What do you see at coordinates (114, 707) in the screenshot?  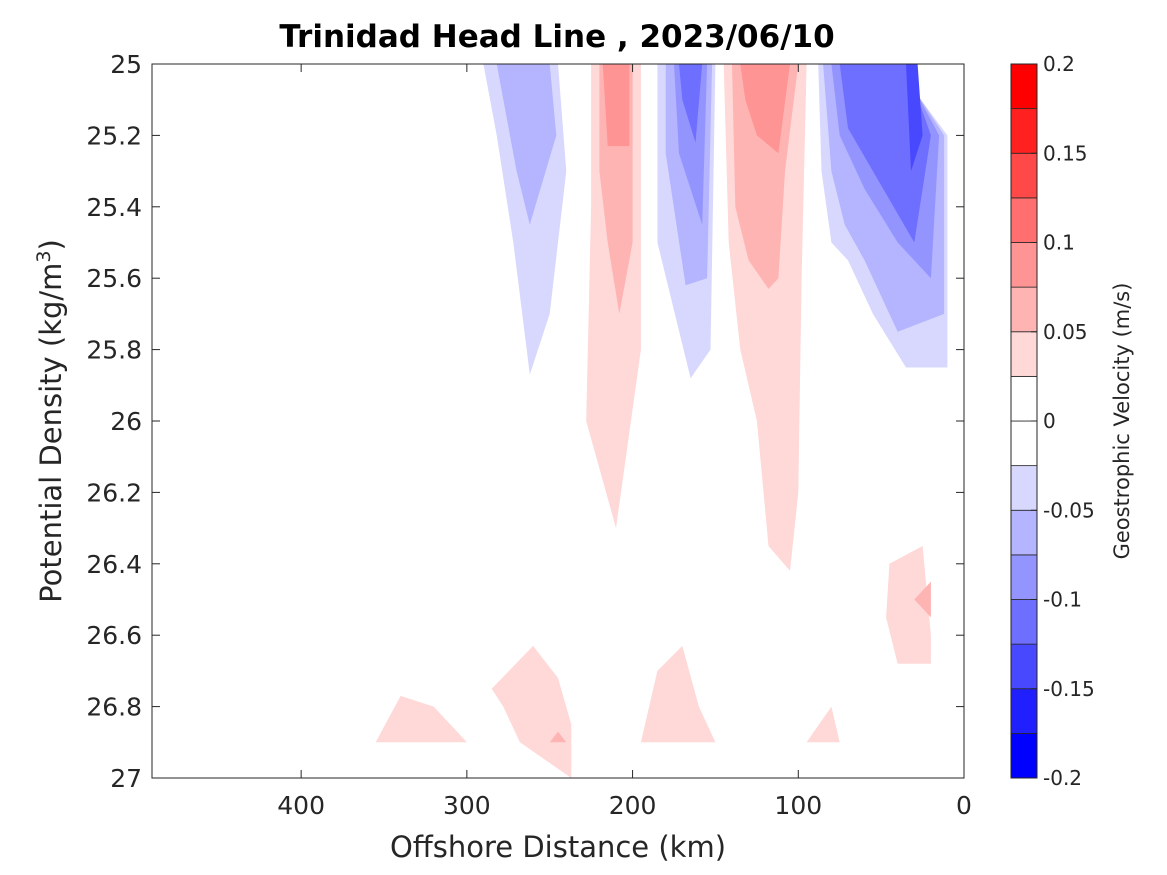 I see `y-tick-label: 26.8` at bounding box center [114, 707].